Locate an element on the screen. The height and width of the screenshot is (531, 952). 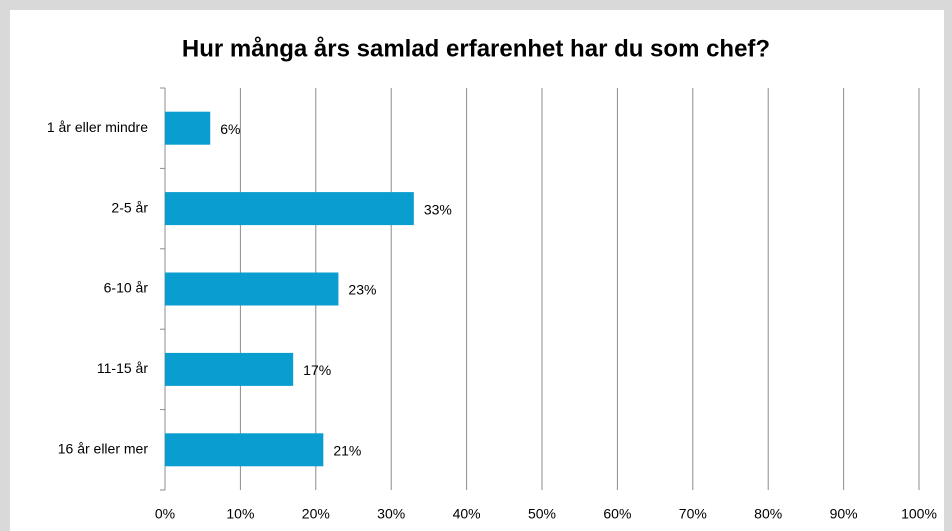
x-tick-label: 100% is located at coordinates (919, 514).